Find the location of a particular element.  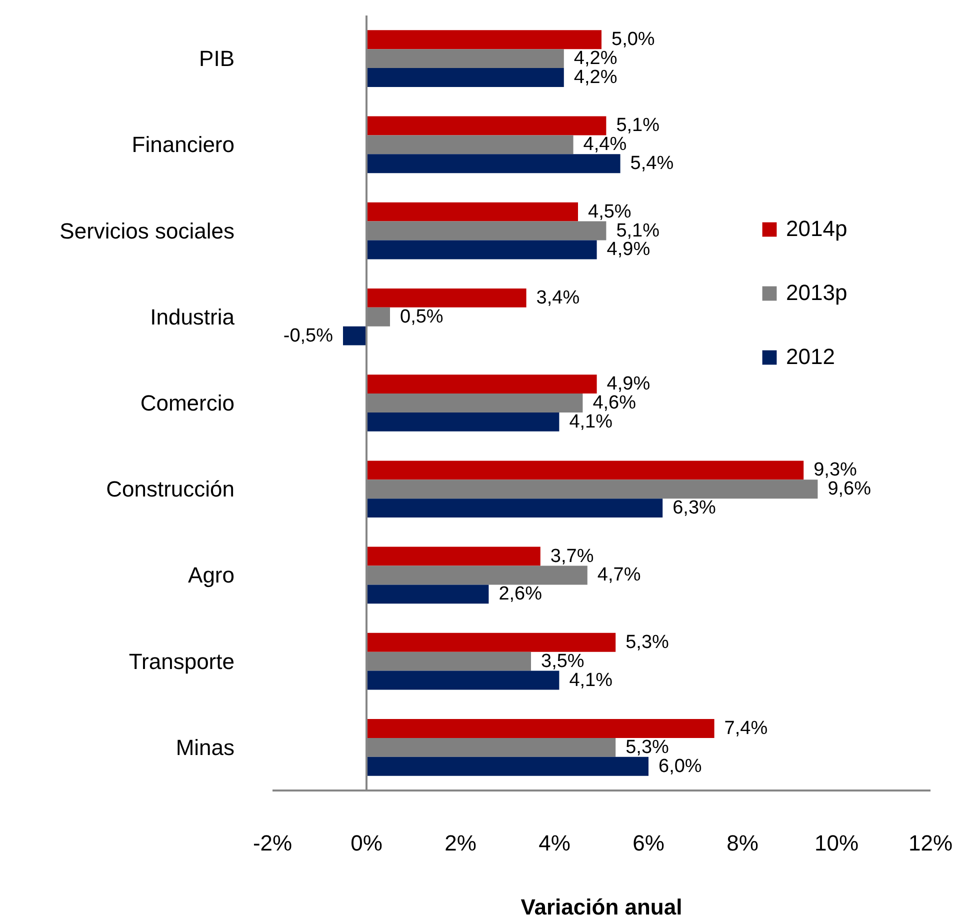

x-tick-label: 10% is located at coordinates (836, 843).